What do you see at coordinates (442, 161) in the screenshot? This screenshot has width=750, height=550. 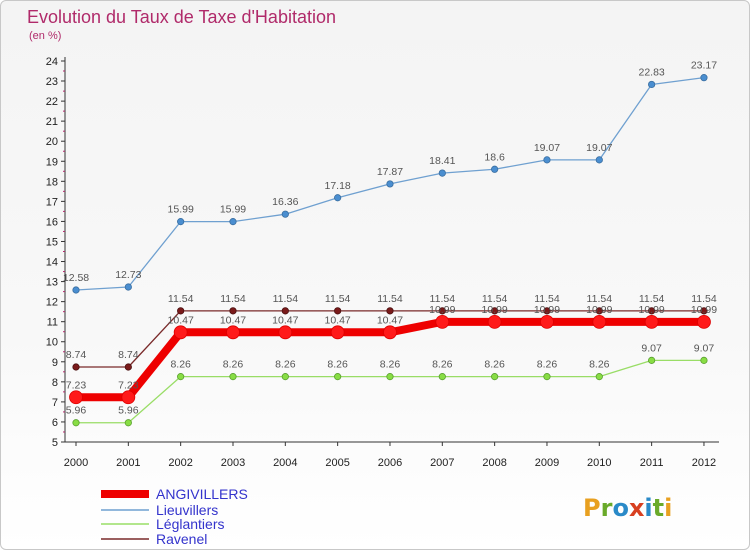 I see `data-label: 18.41` at bounding box center [442, 161].